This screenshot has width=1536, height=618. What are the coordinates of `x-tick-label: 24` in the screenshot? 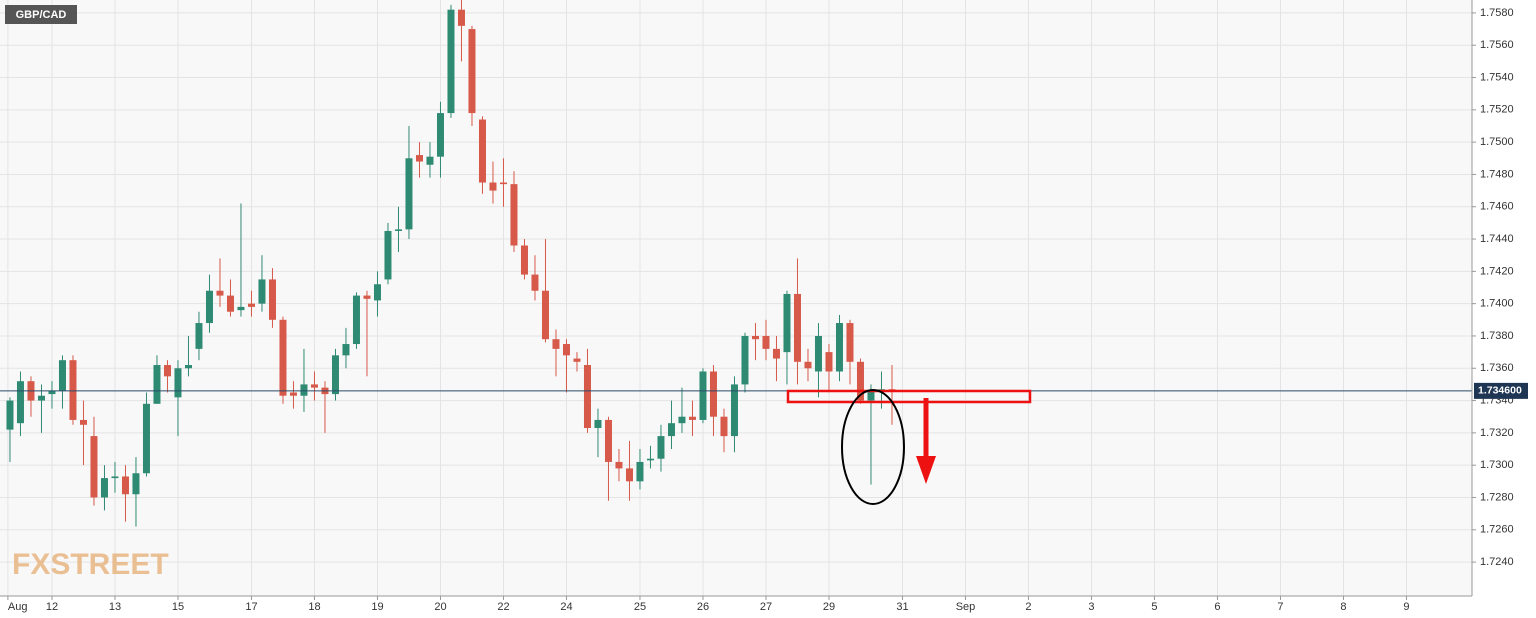 It's located at (566, 607).